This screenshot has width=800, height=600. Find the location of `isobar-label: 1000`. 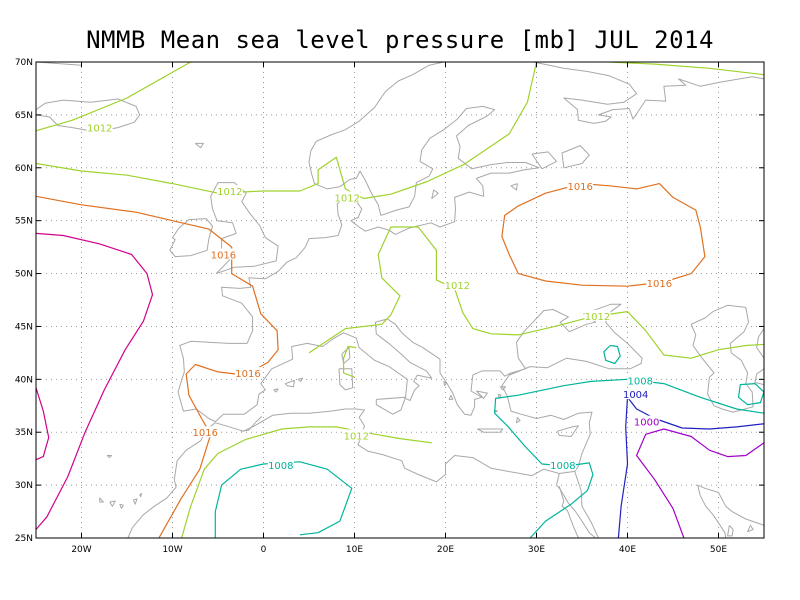

isobar-label: 1000 is located at coordinates (646, 423).